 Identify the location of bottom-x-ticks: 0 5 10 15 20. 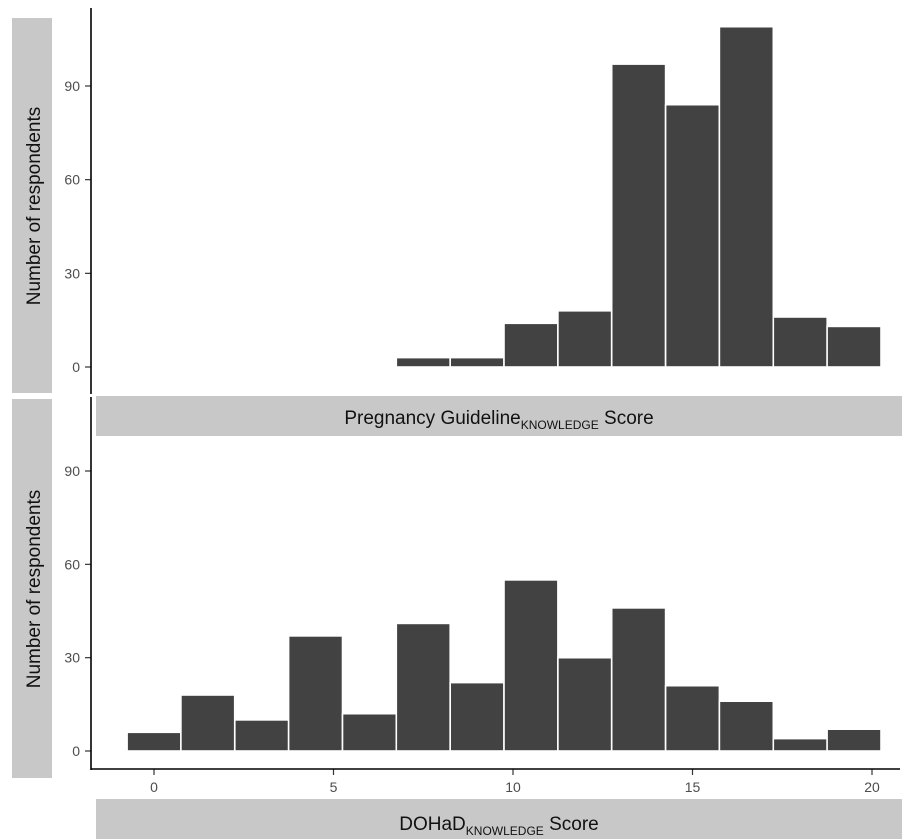
(515, 782).